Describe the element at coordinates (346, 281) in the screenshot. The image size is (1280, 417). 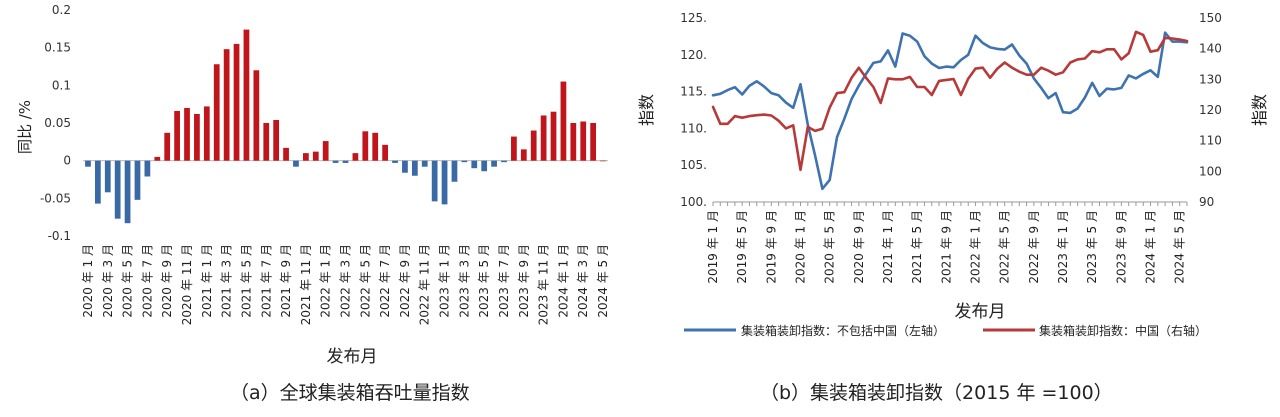
I see `x-tick-label: 2022 年 3 月` at that location.